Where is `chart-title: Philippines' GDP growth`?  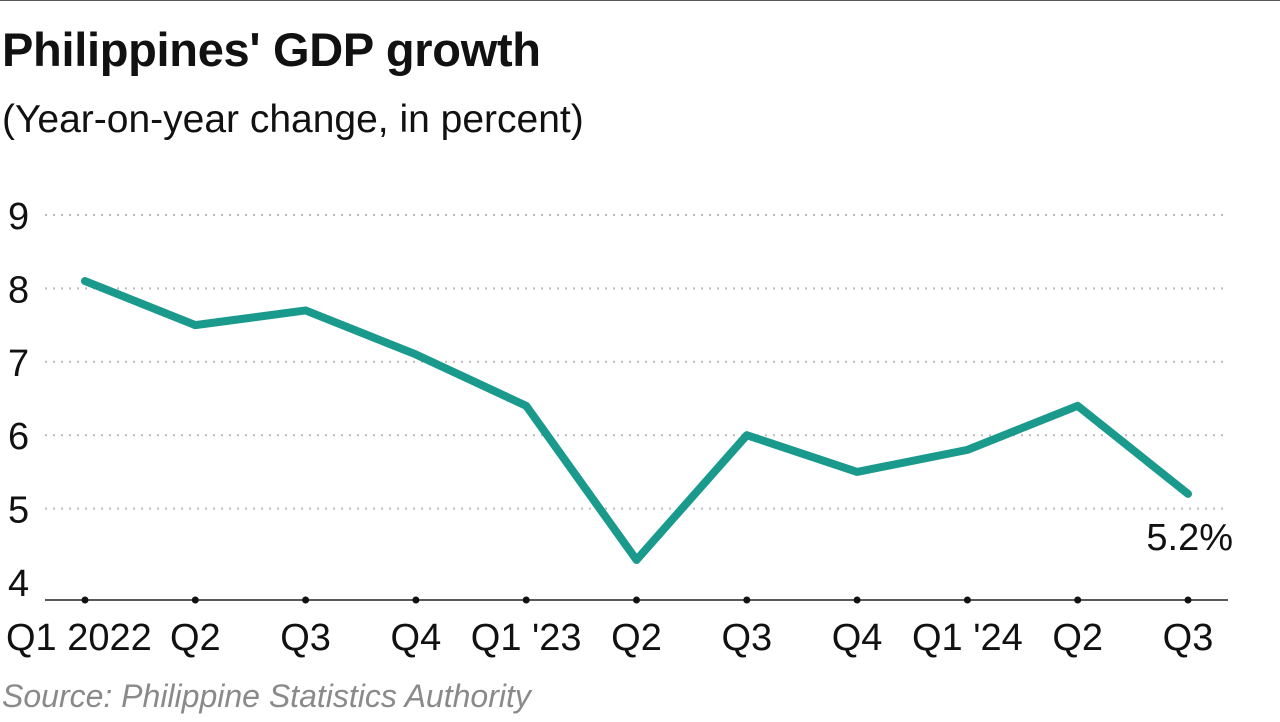 chart-title: Philippines' GDP growth is located at coordinates (271, 49).